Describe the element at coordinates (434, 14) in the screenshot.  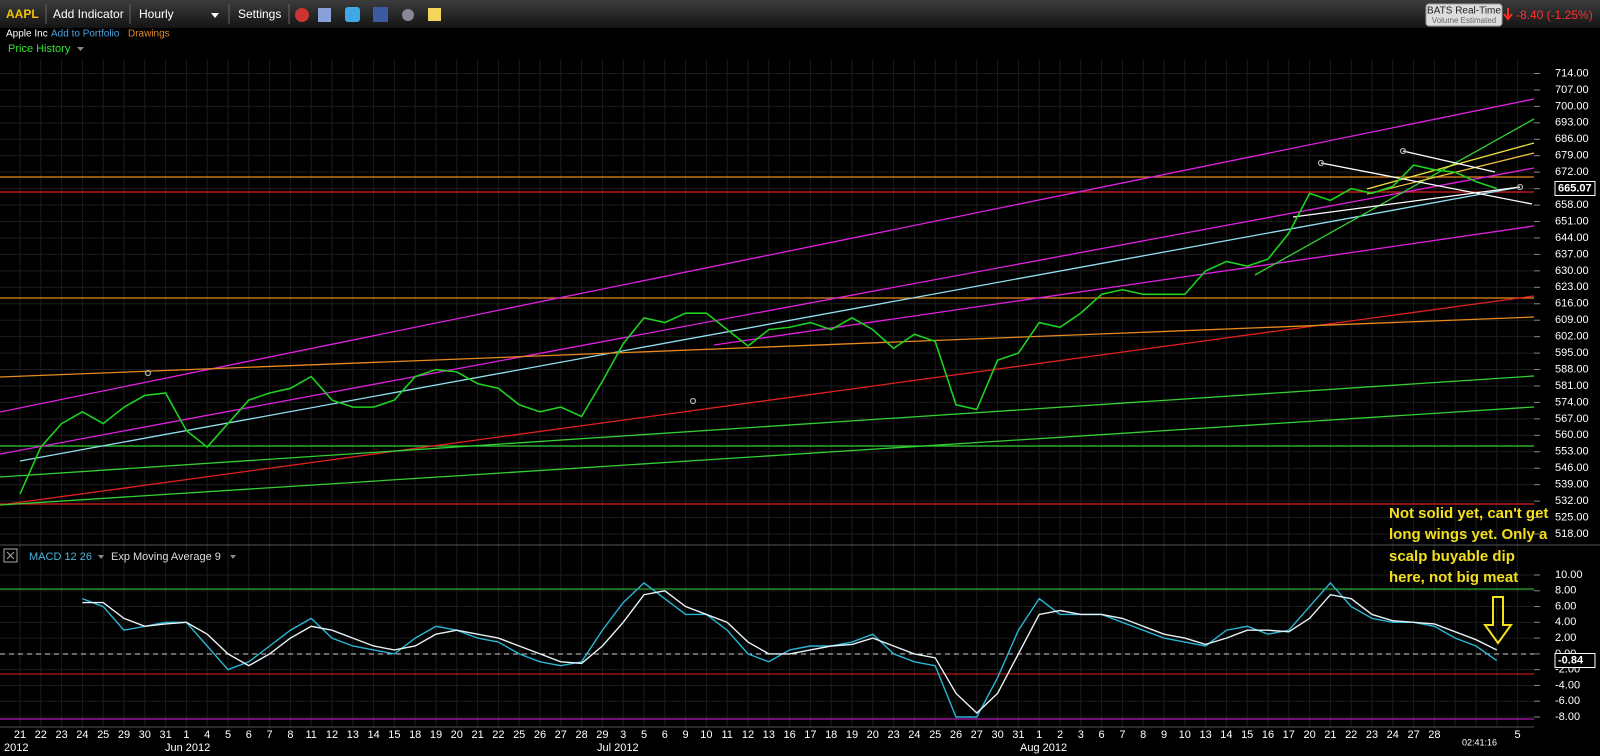
I see `note-icon` at that location.